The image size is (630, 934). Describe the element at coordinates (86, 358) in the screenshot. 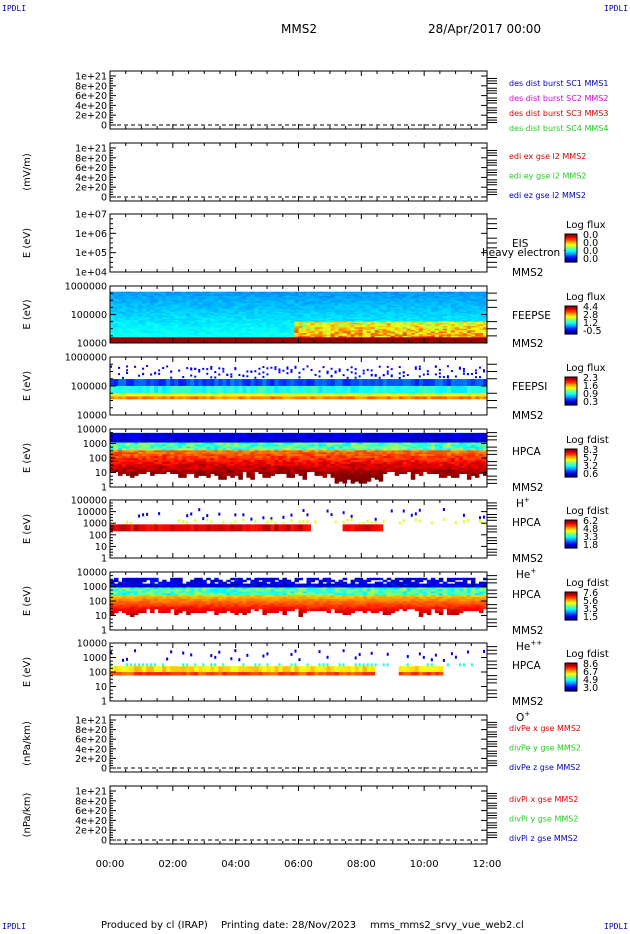

I see `y-tick-label: 1000000` at that location.